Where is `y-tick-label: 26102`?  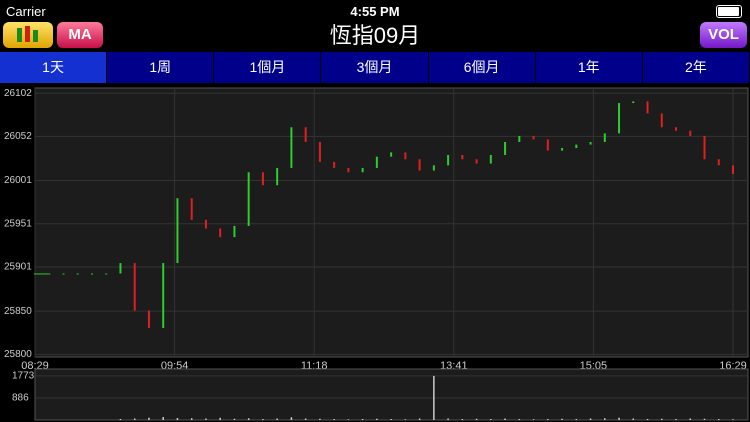 y-tick-label: 26102 is located at coordinates (18, 93).